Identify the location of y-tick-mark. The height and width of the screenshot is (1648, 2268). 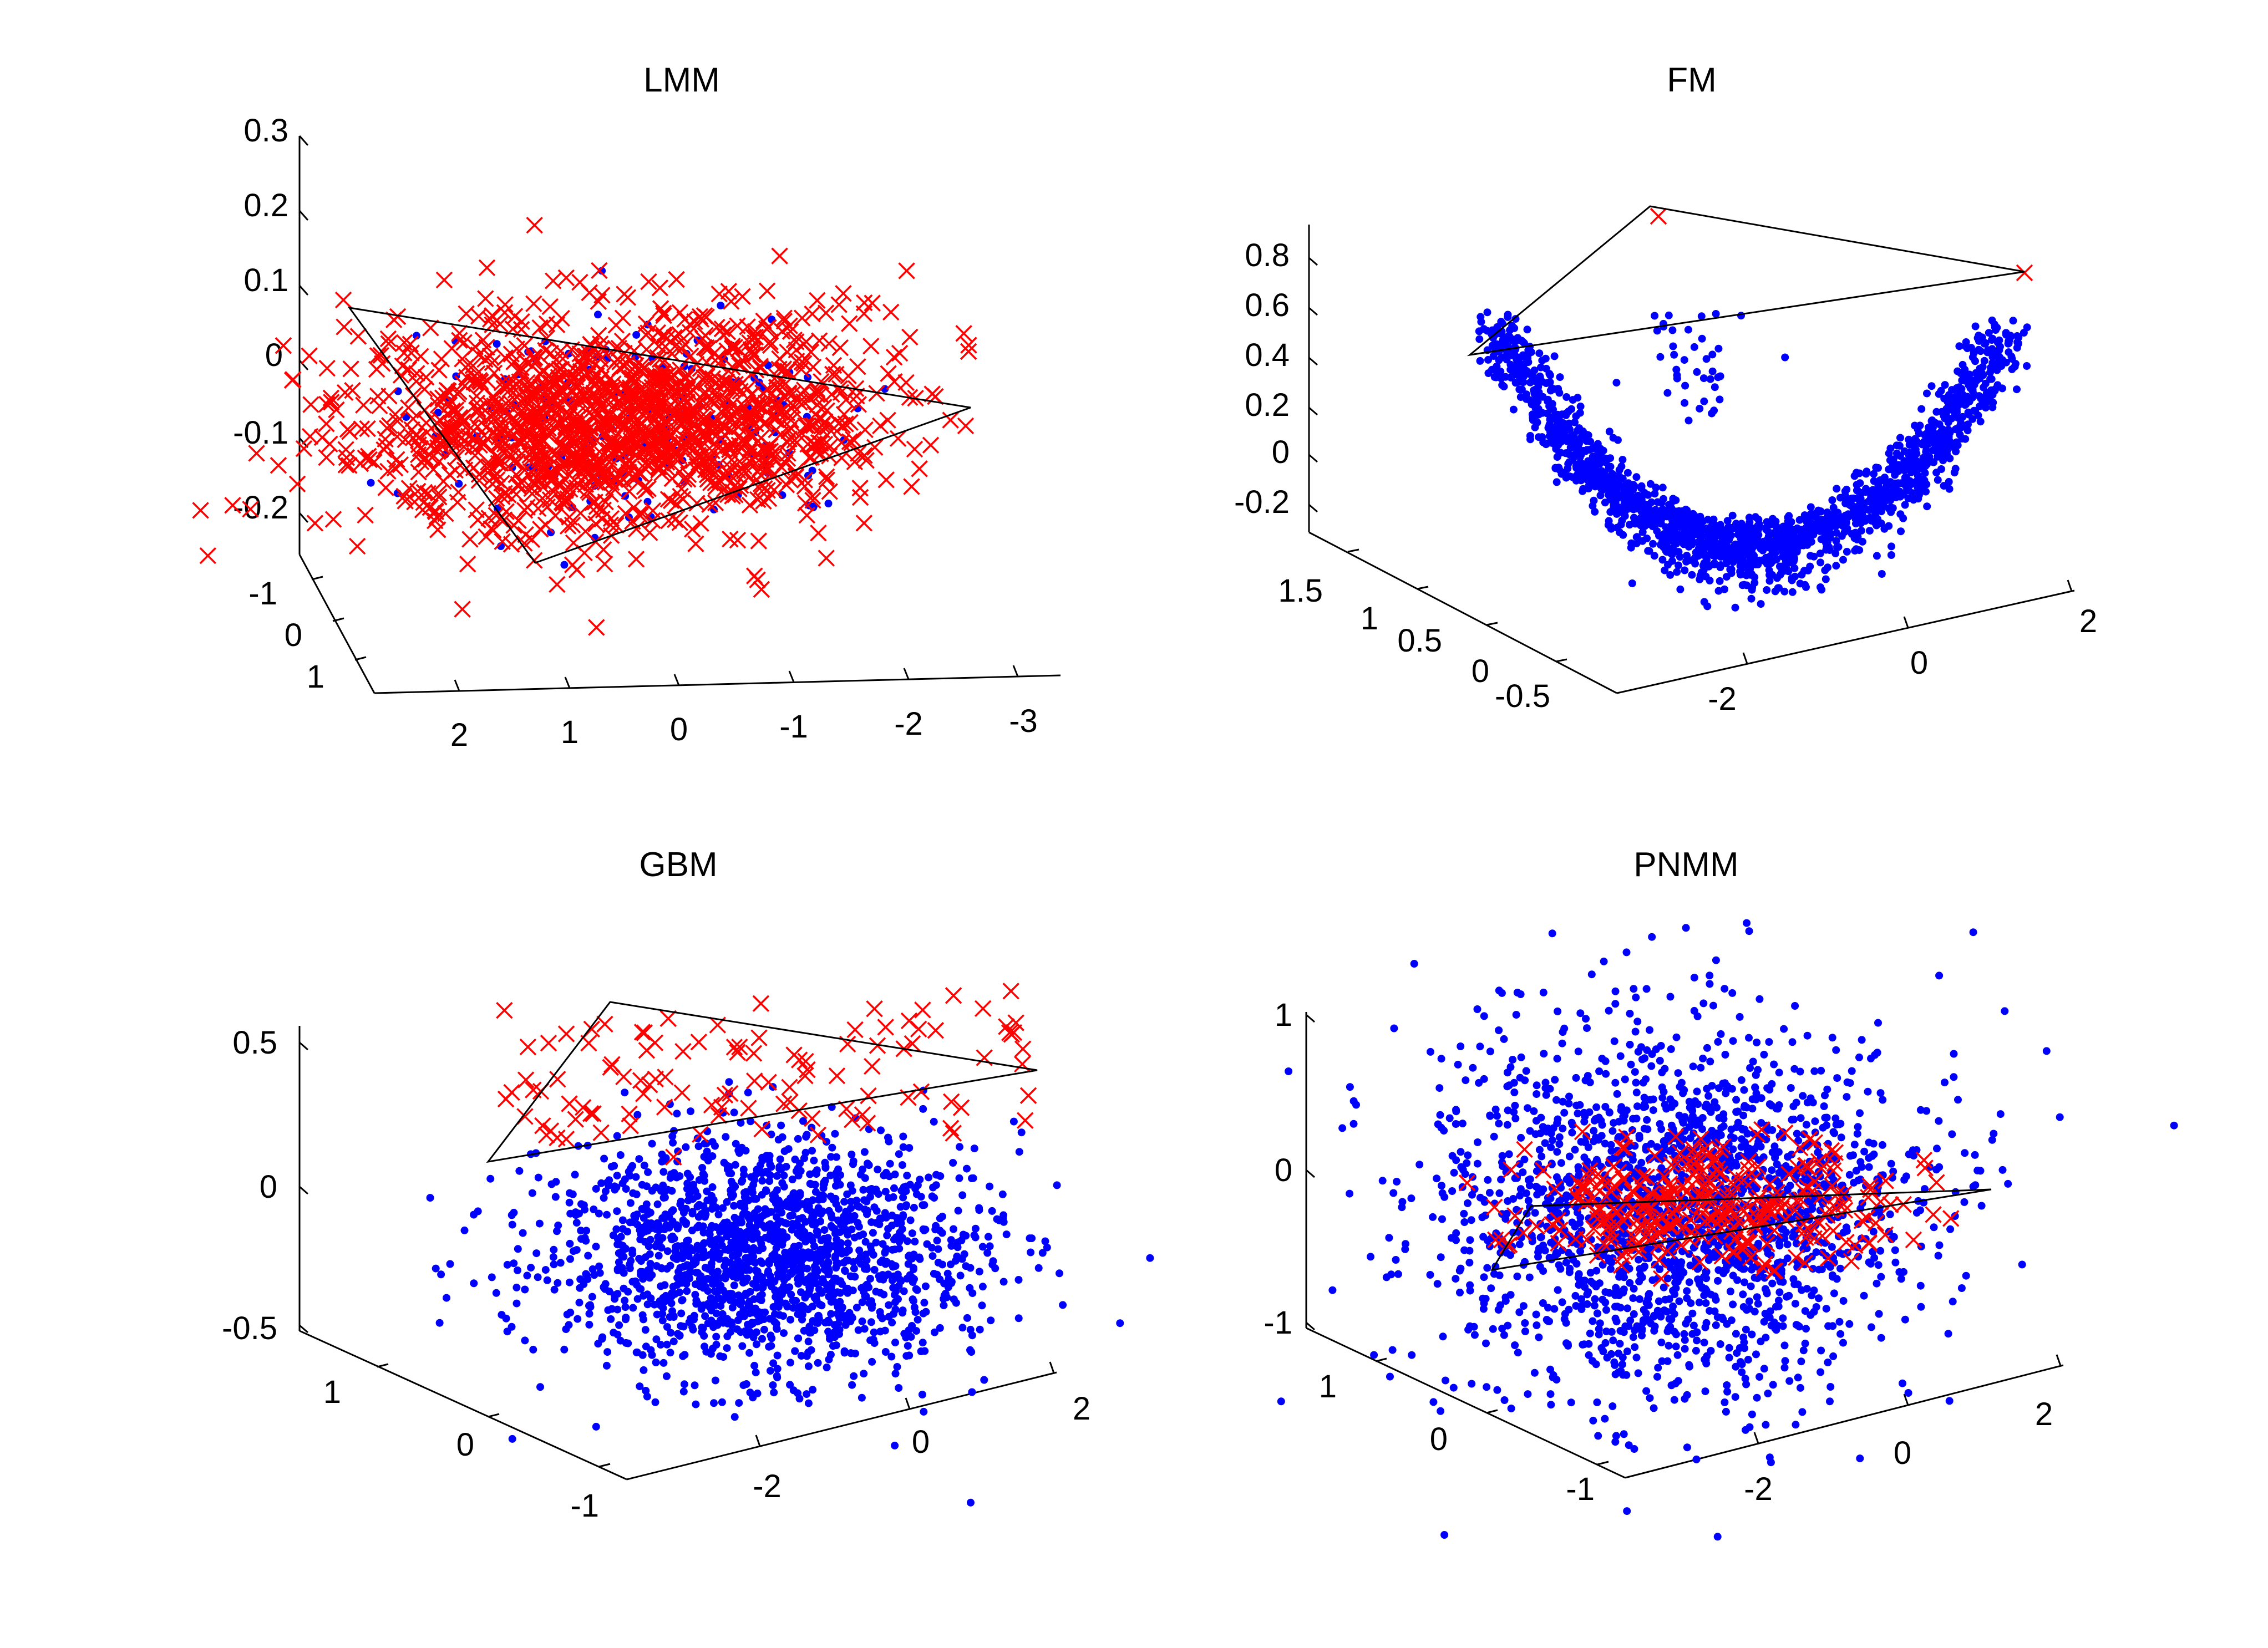
(383, 1365).